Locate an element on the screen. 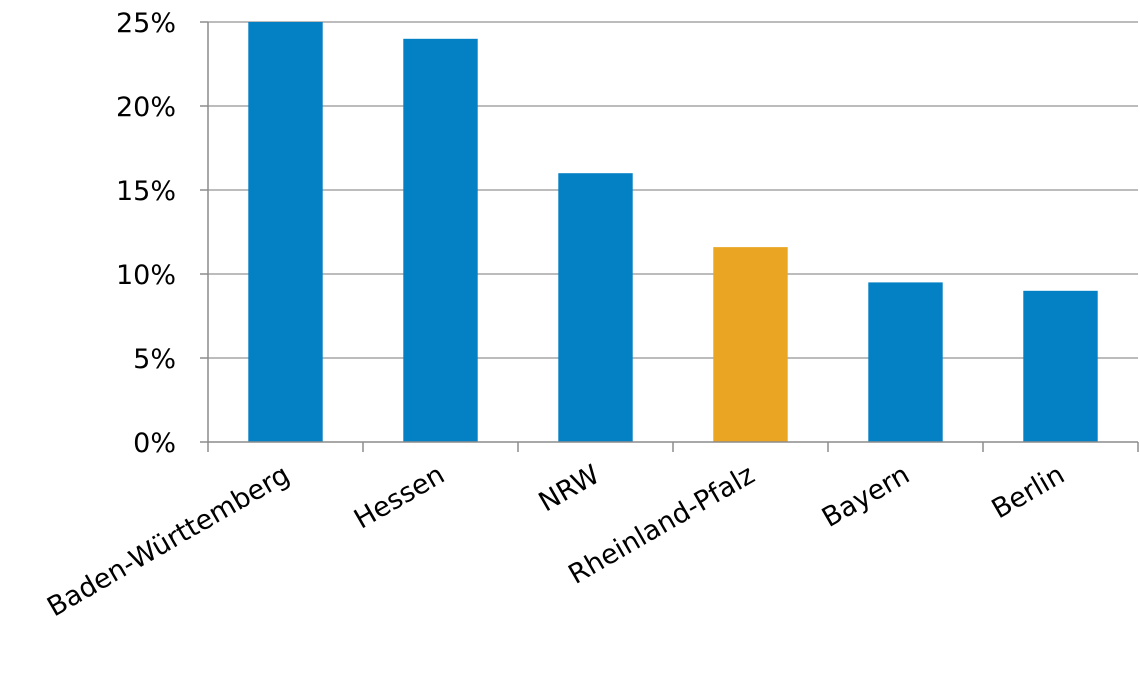 The image size is (1140, 679). bar-berlin is located at coordinates (1060, 366).